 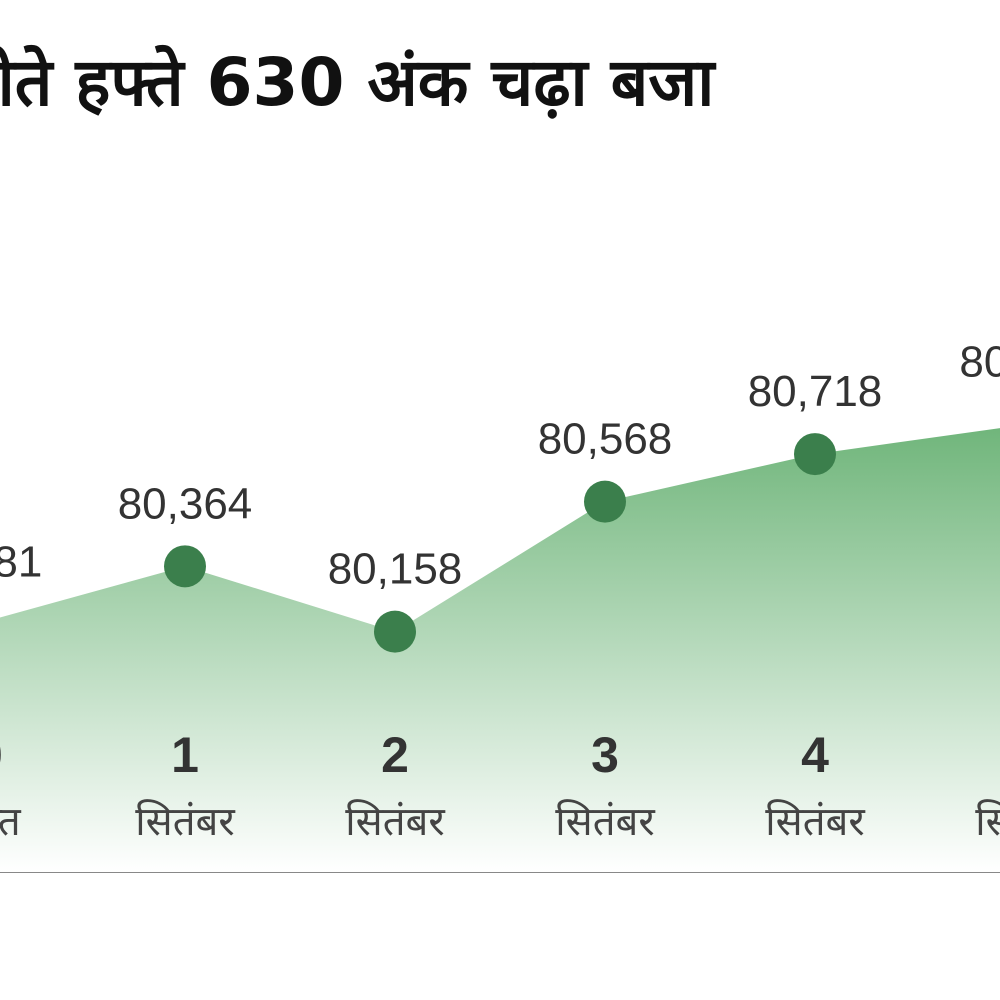 What do you see at coordinates (1, 755) in the screenshot?
I see `x-tick-label: 30` at bounding box center [1, 755].